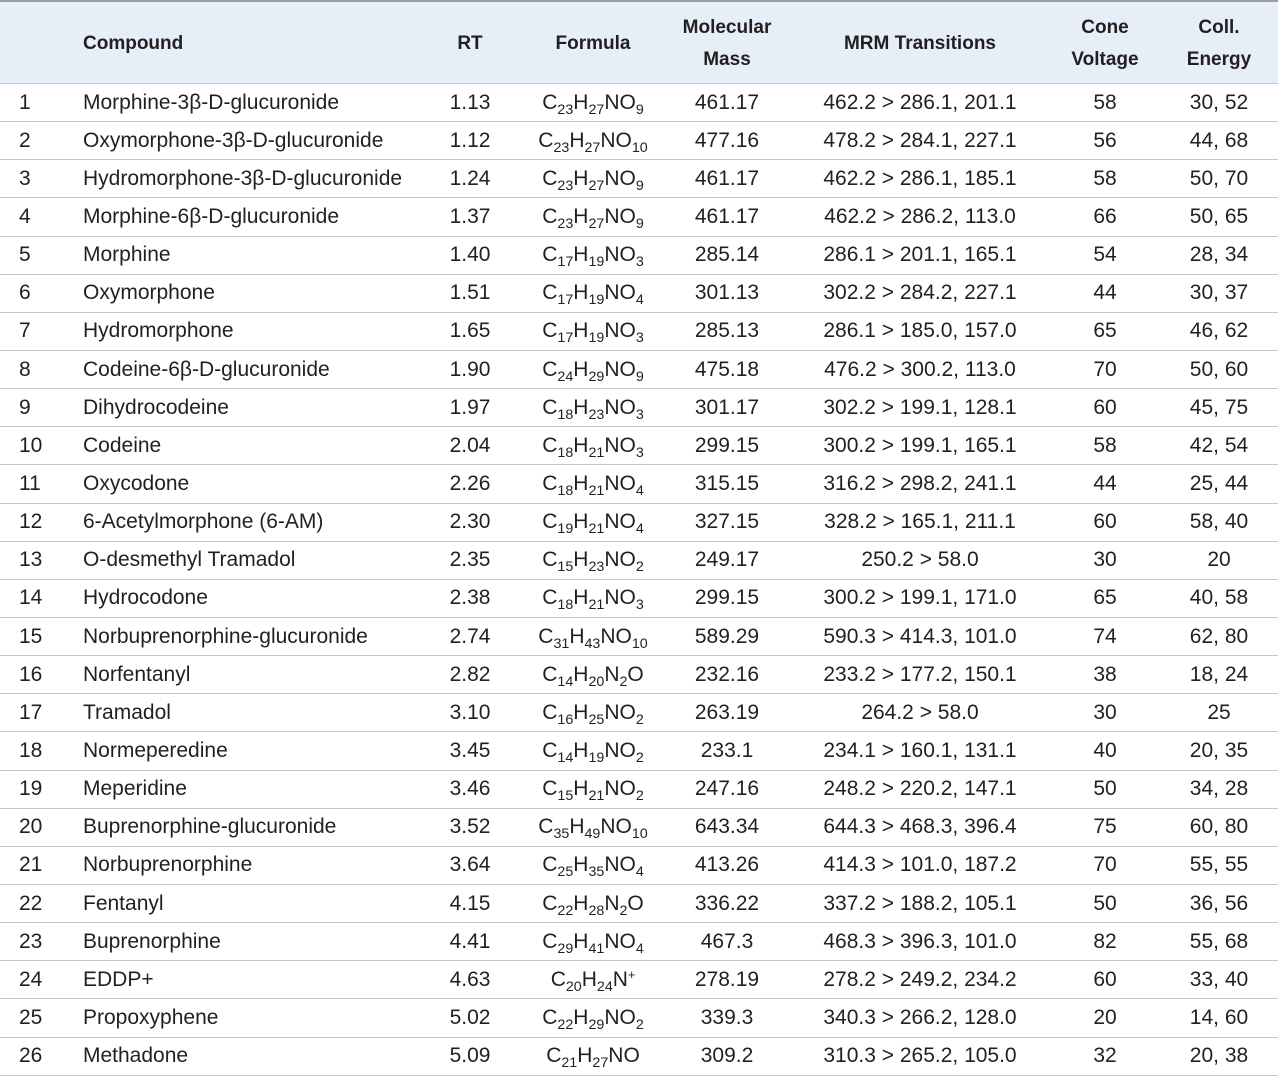  Describe the element at coordinates (206, 369) in the screenshot. I see `compound-name: Codeine-6β-D-glucuronide` at that location.